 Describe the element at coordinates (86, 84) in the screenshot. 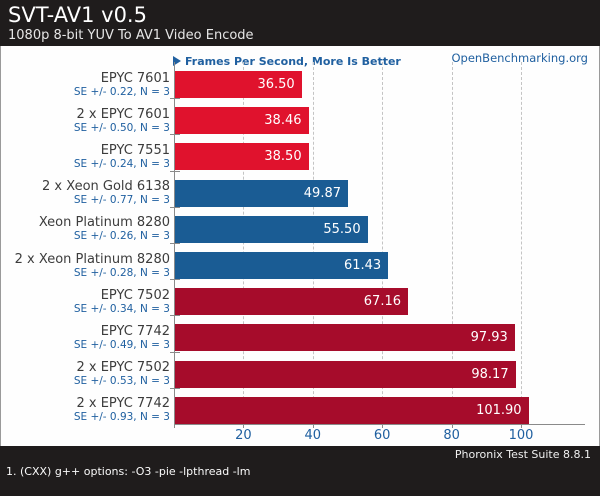

I see `row-label: EPYC 7601 SE +/- 0.22, N = 3` at that location.